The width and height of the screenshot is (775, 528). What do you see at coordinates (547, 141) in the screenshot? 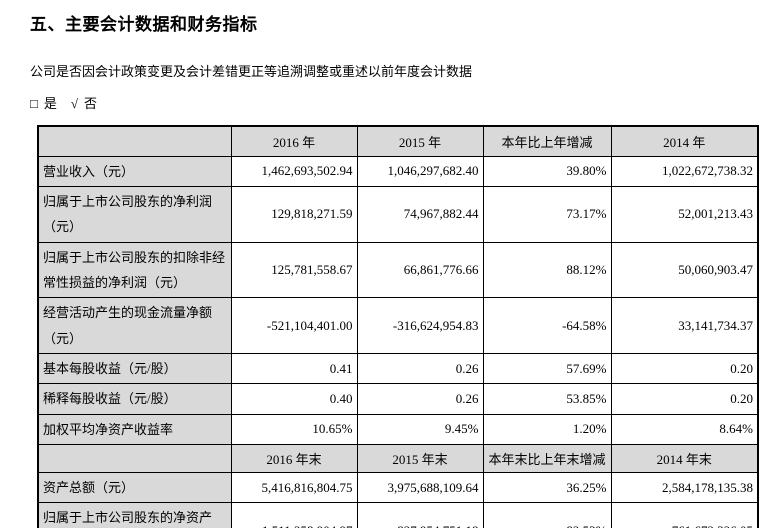
I see `header-cell-yoy-change: 本年比上年增减` at bounding box center [547, 141].